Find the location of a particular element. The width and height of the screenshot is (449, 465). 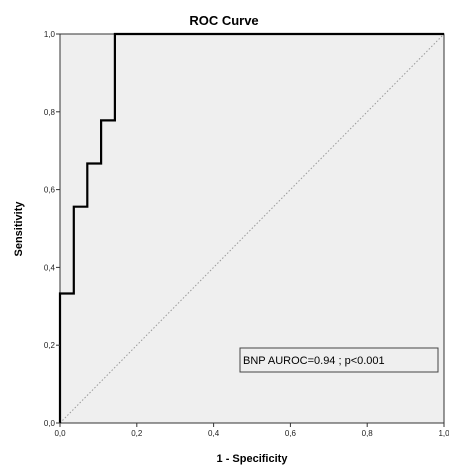

x-tick-label: 0,0 is located at coordinates (60, 433).